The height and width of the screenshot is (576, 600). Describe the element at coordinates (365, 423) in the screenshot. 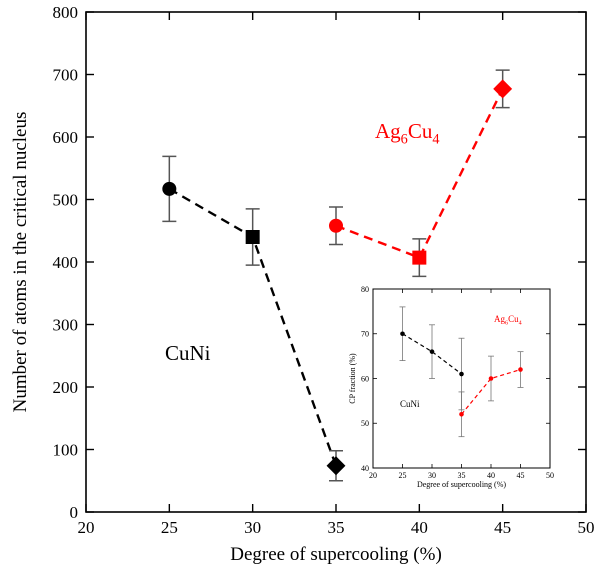

I see `y-tick-label: 50` at that location.